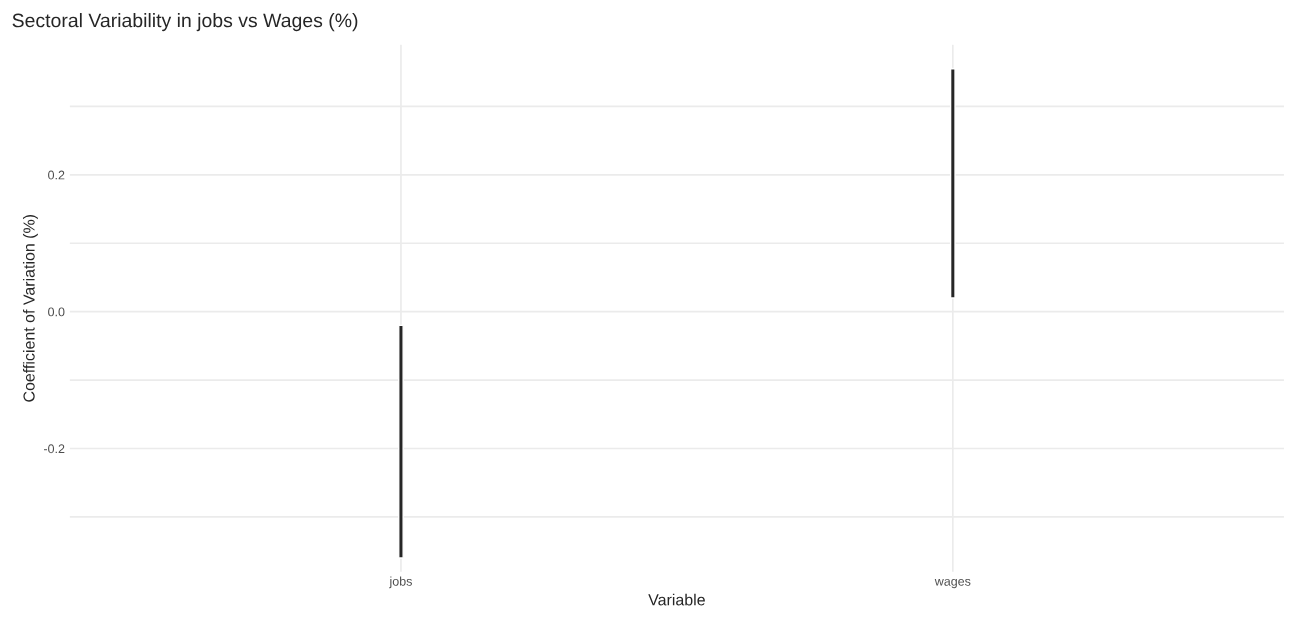  I want to click on x-tick-label: wages, so click(952, 583).